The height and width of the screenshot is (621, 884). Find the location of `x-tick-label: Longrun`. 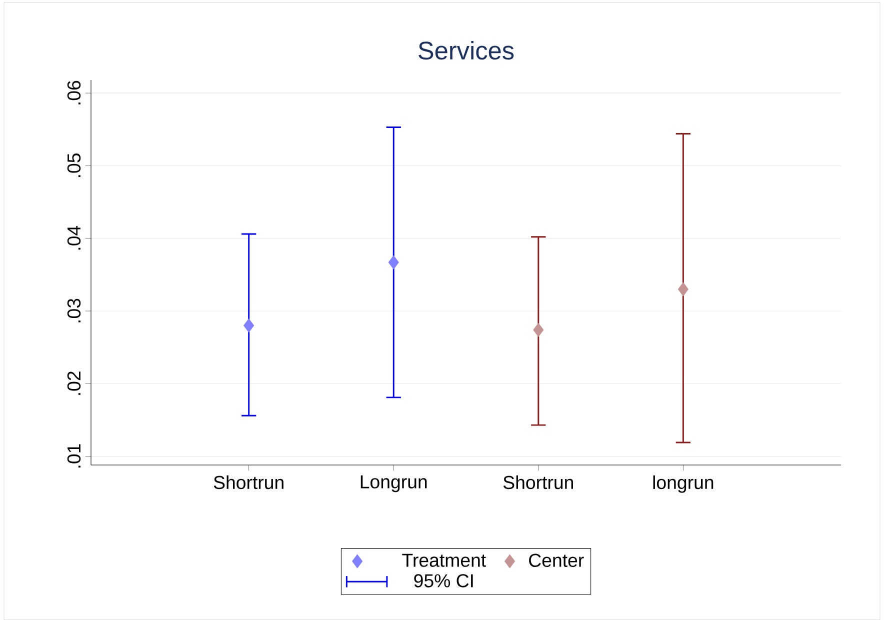

x-tick-label: Longrun is located at coordinates (393, 483).